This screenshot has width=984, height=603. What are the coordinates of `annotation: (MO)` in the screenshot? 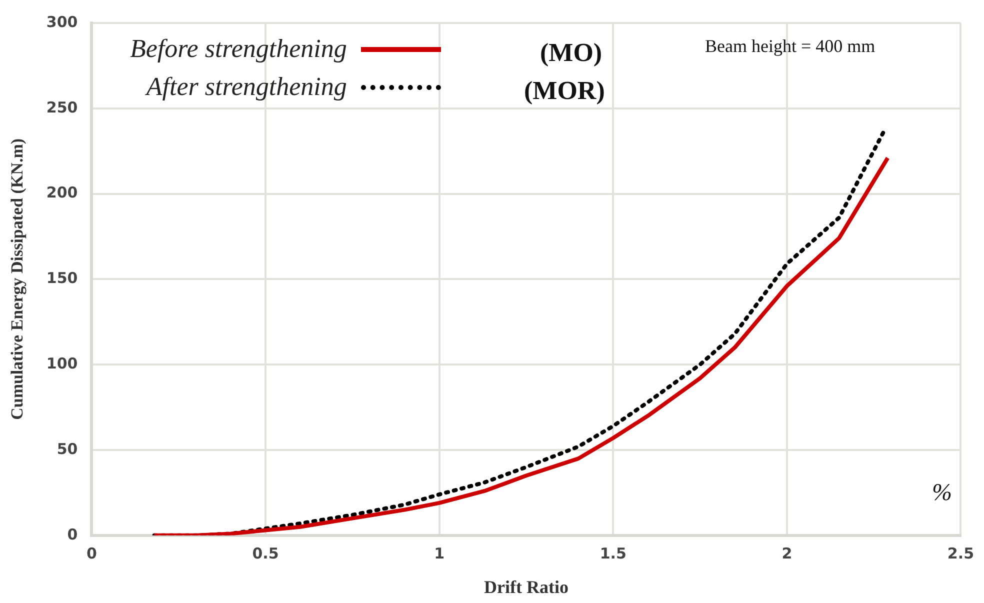 It's located at (571, 53).